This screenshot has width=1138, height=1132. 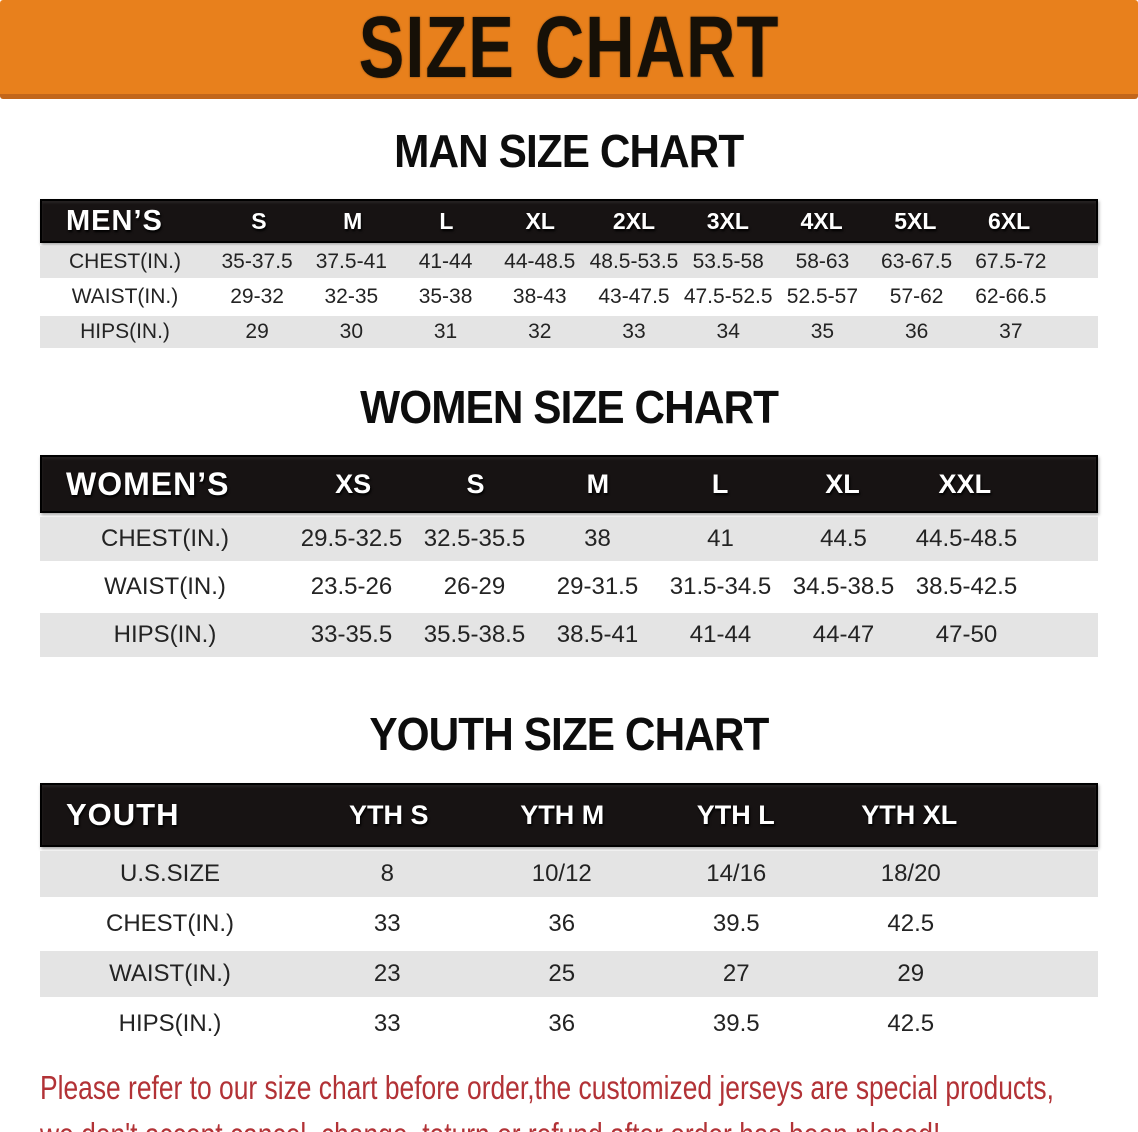 I want to click on size-value-cell: 58-63, so click(x=822, y=261).